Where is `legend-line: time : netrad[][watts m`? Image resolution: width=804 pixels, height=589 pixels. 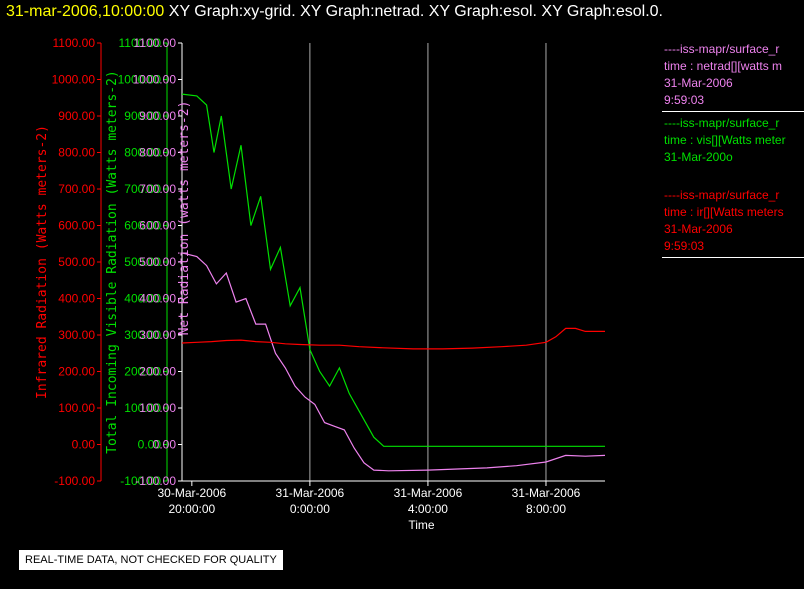
legend-line: time : netrad[][watts m is located at coordinates (723, 66).